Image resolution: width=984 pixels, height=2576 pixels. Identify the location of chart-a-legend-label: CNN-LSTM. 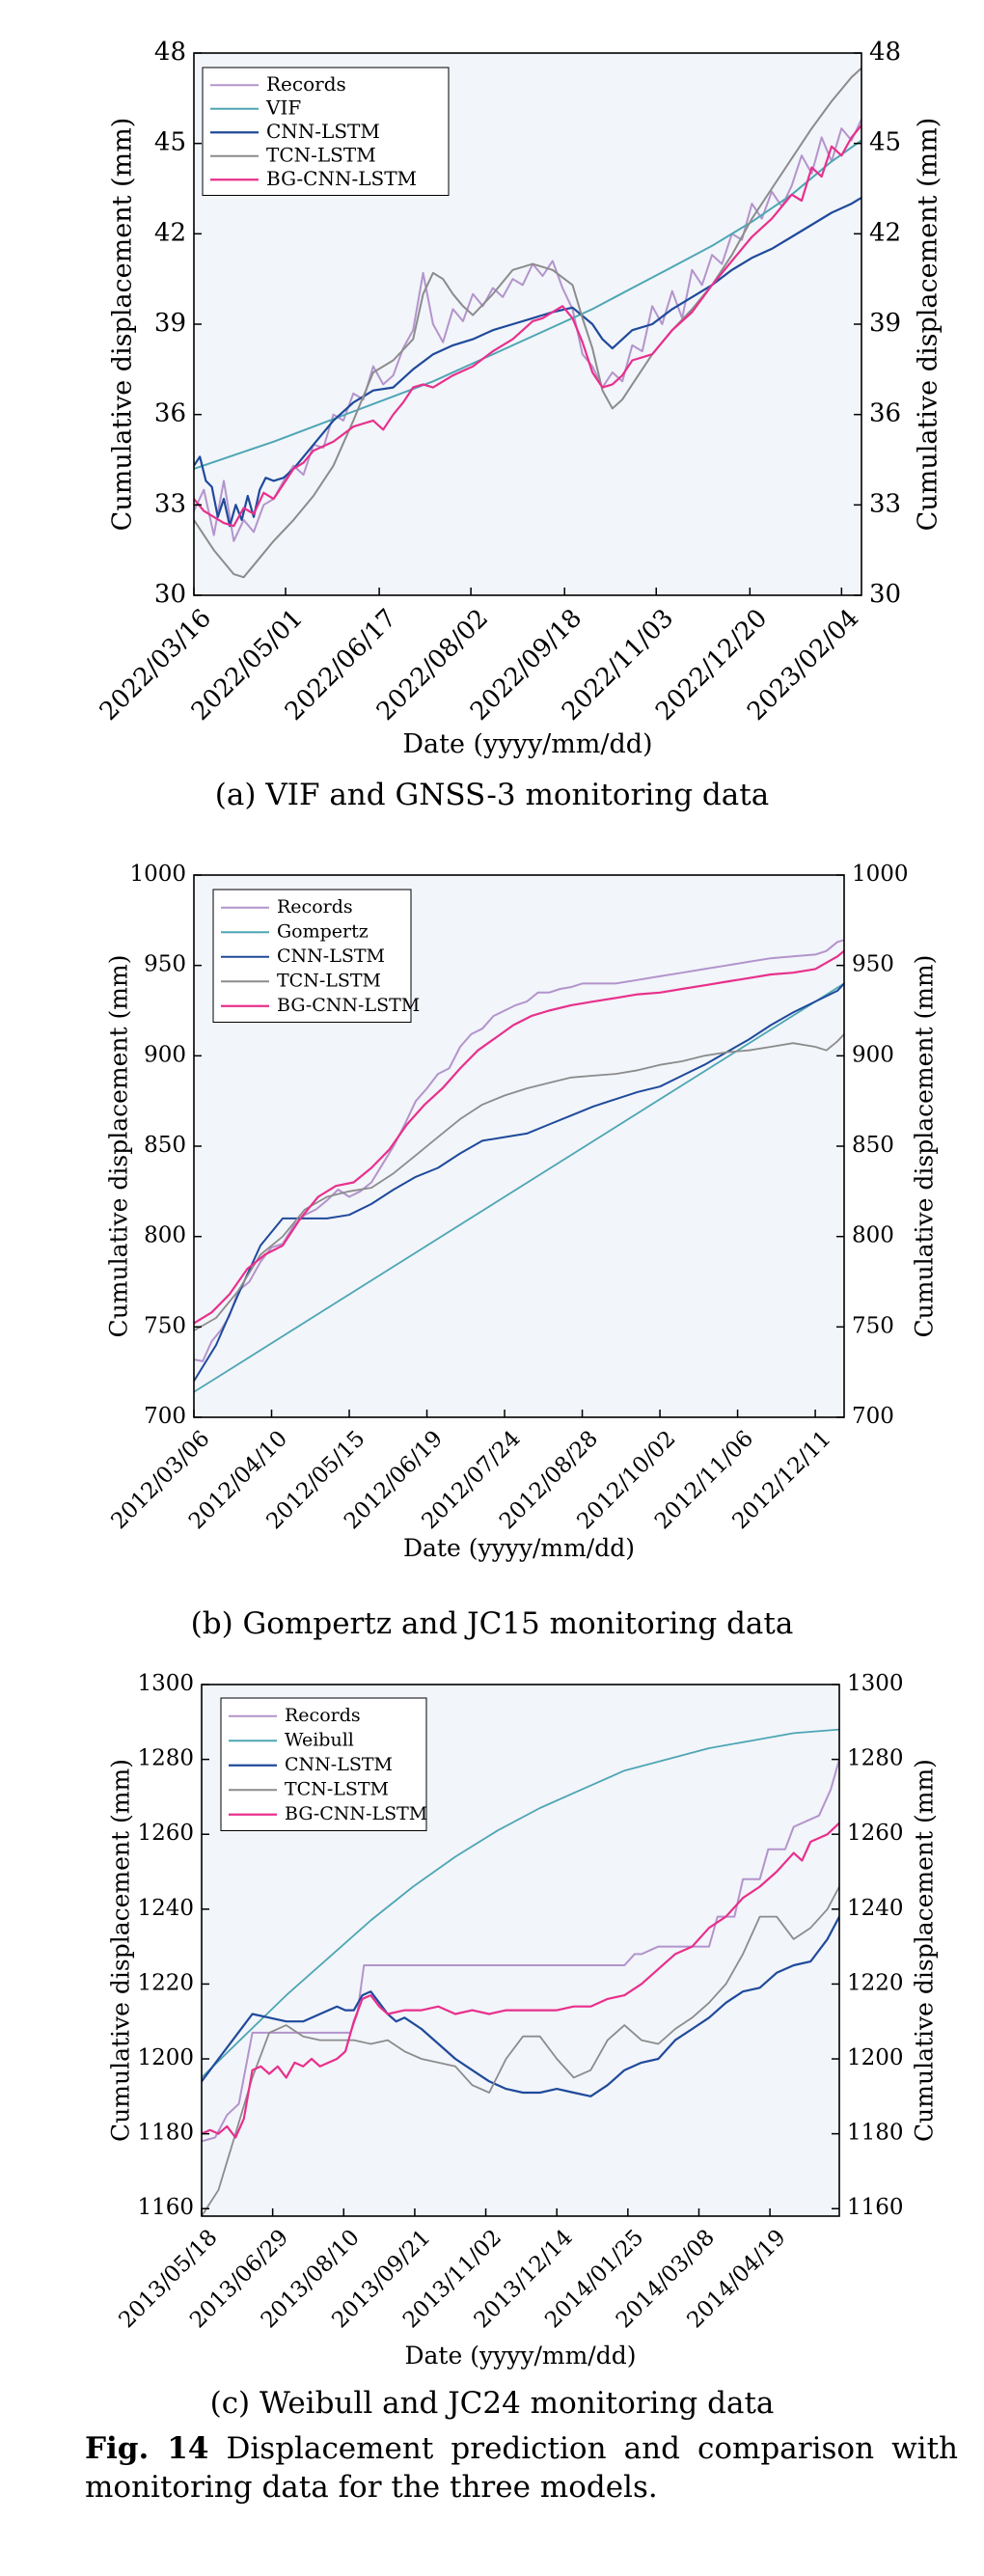
(323, 131).